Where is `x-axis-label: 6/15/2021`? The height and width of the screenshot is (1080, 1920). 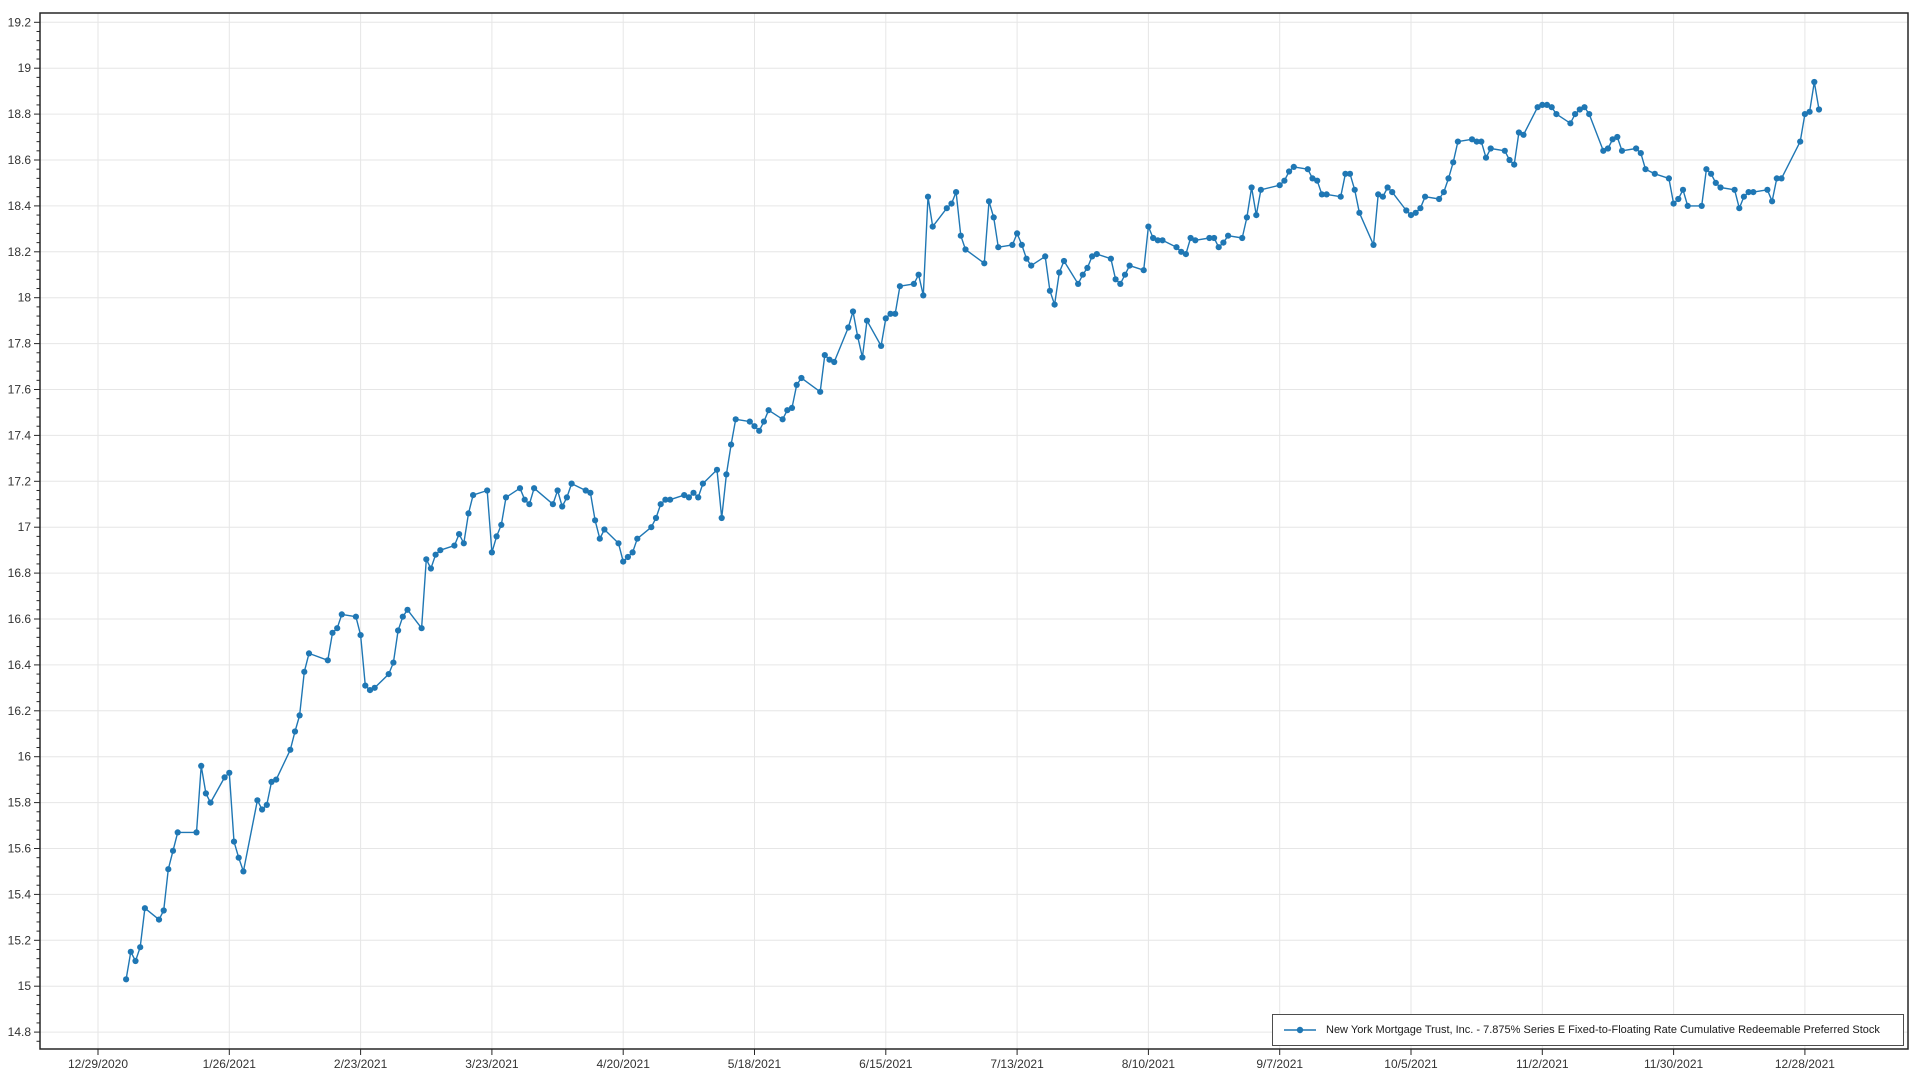
x-axis-label: 6/15/2021 is located at coordinates (886, 1064).